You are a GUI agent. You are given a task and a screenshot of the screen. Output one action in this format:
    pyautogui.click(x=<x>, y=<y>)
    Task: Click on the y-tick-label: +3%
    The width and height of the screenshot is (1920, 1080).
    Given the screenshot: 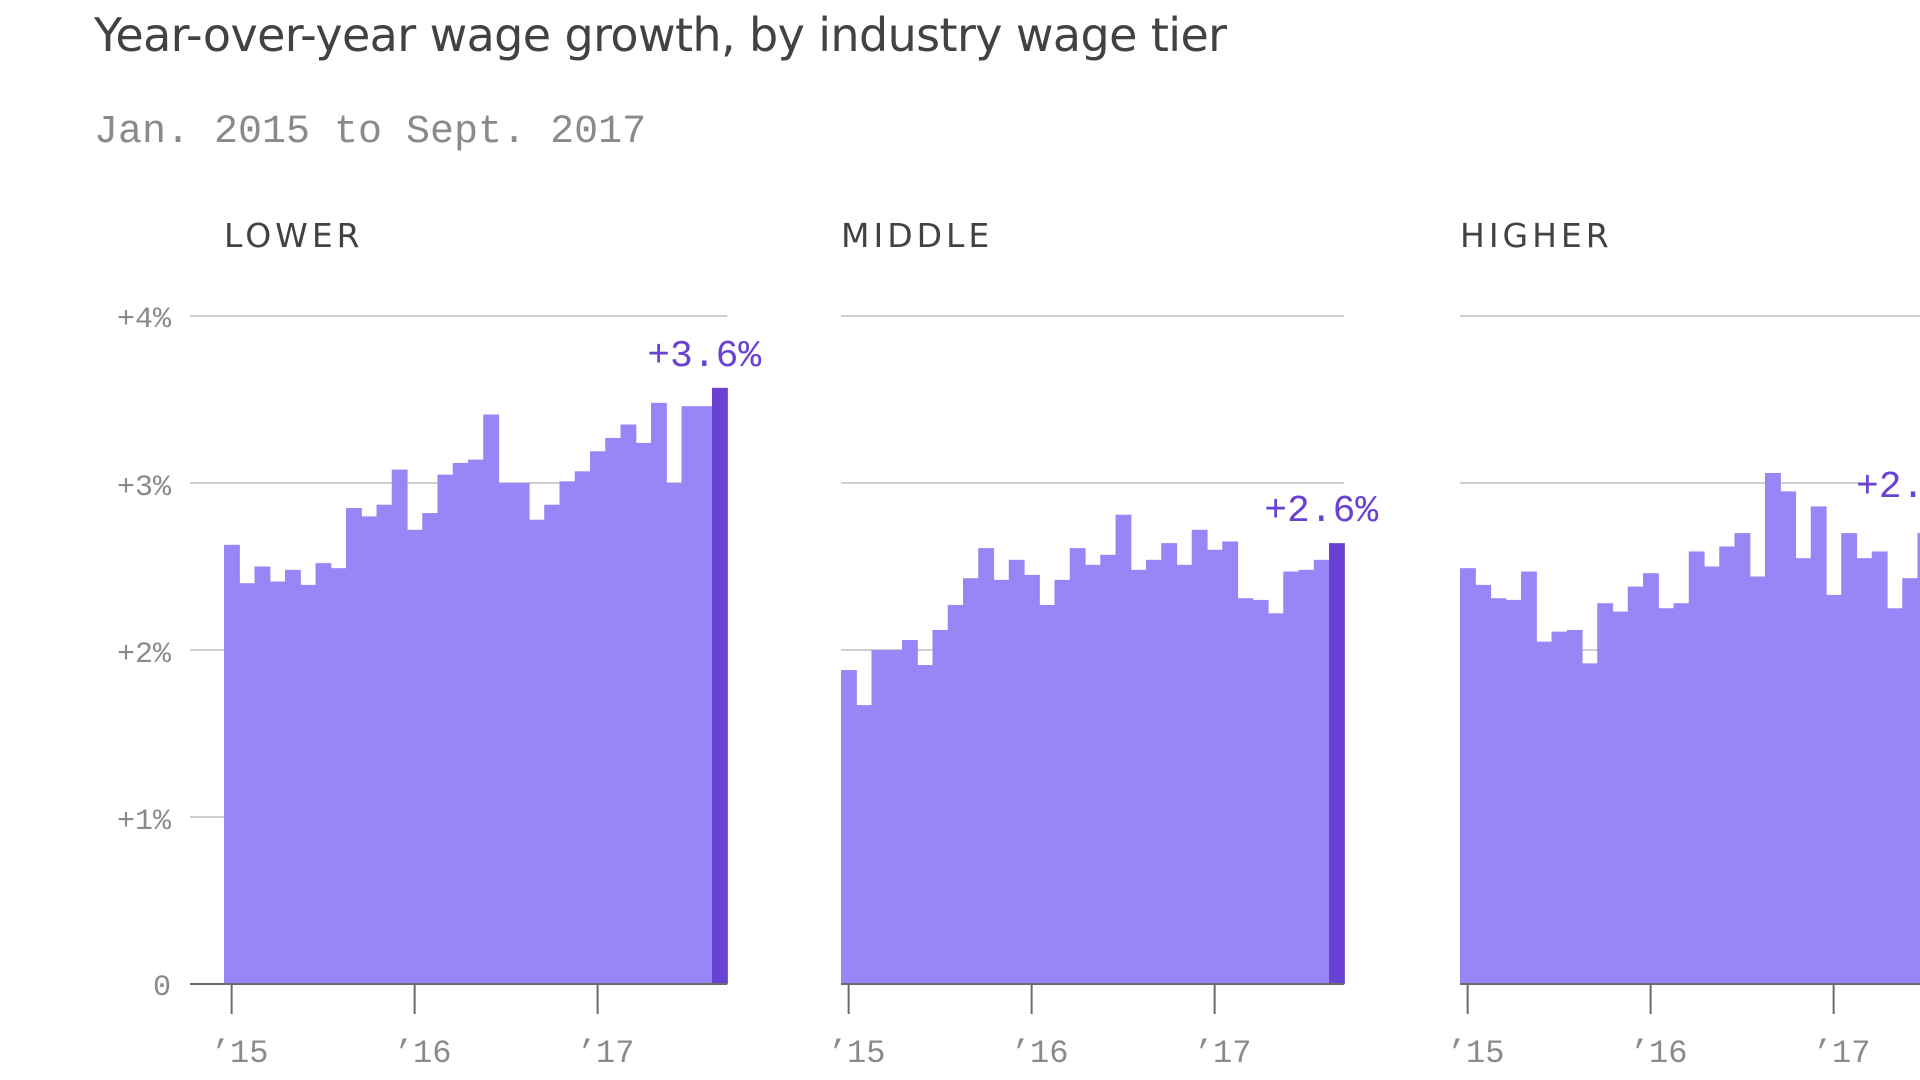 What is the action you would take?
    pyautogui.click(x=144, y=488)
    